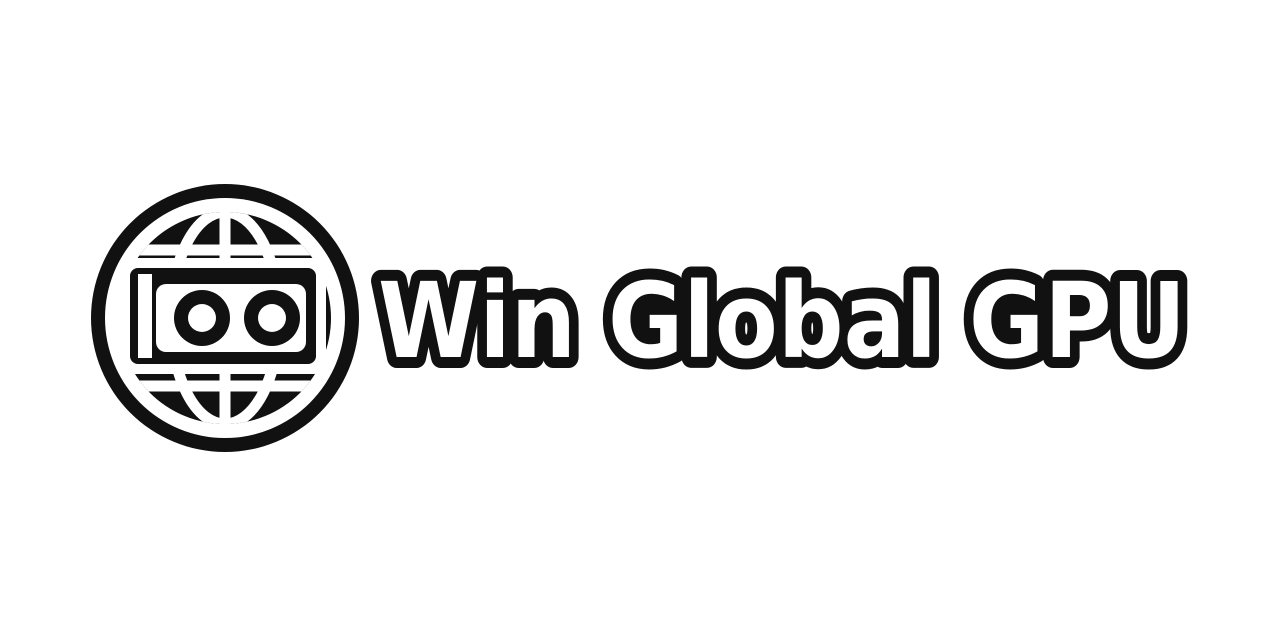 This screenshot has width=1280, height=640. I want to click on brand-name: Win Global GPU, so click(782, 321).